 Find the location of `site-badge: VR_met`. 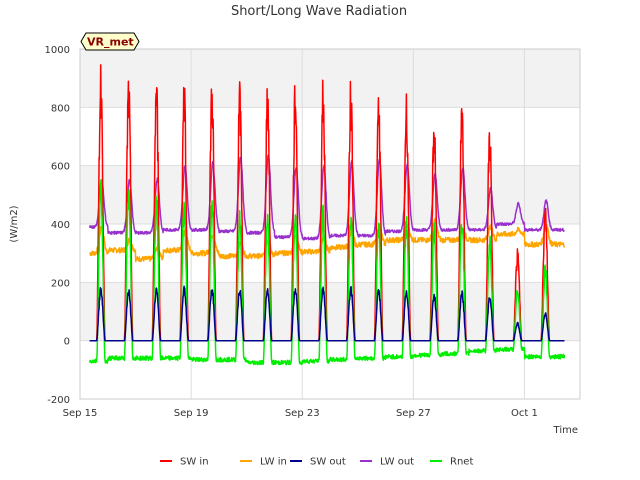

site-badge: VR_met is located at coordinates (110, 41).